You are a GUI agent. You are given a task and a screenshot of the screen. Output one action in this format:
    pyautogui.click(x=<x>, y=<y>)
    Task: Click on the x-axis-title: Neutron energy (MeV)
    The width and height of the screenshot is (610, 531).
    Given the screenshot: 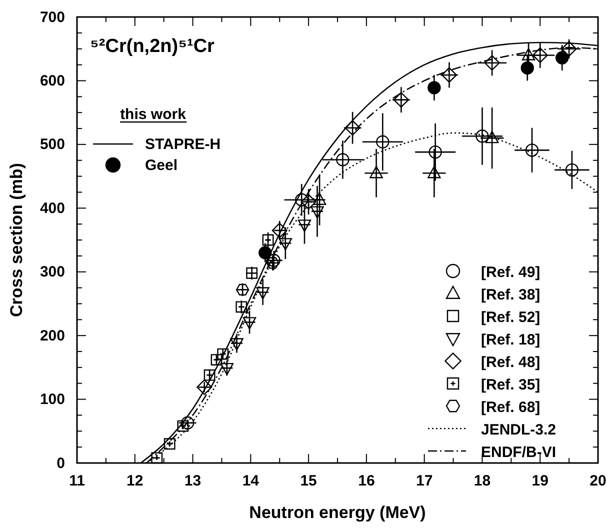 What is the action you would take?
    pyautogui.click(x=337, y=512)
    